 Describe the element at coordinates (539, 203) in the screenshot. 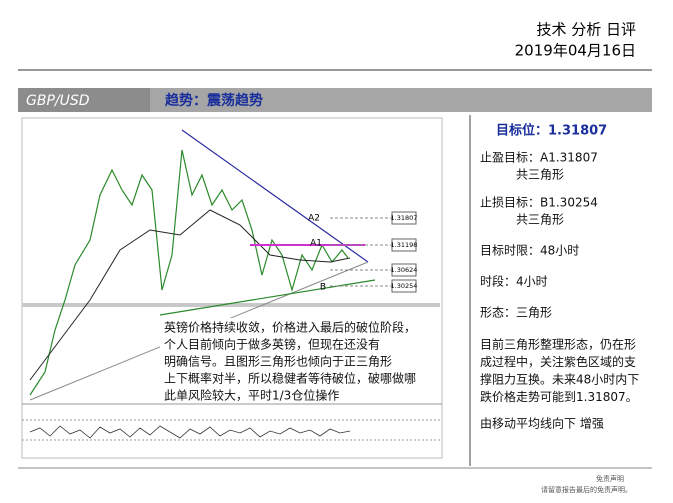

I see `stop-loss: 止损目标：B1.30254` at that location.